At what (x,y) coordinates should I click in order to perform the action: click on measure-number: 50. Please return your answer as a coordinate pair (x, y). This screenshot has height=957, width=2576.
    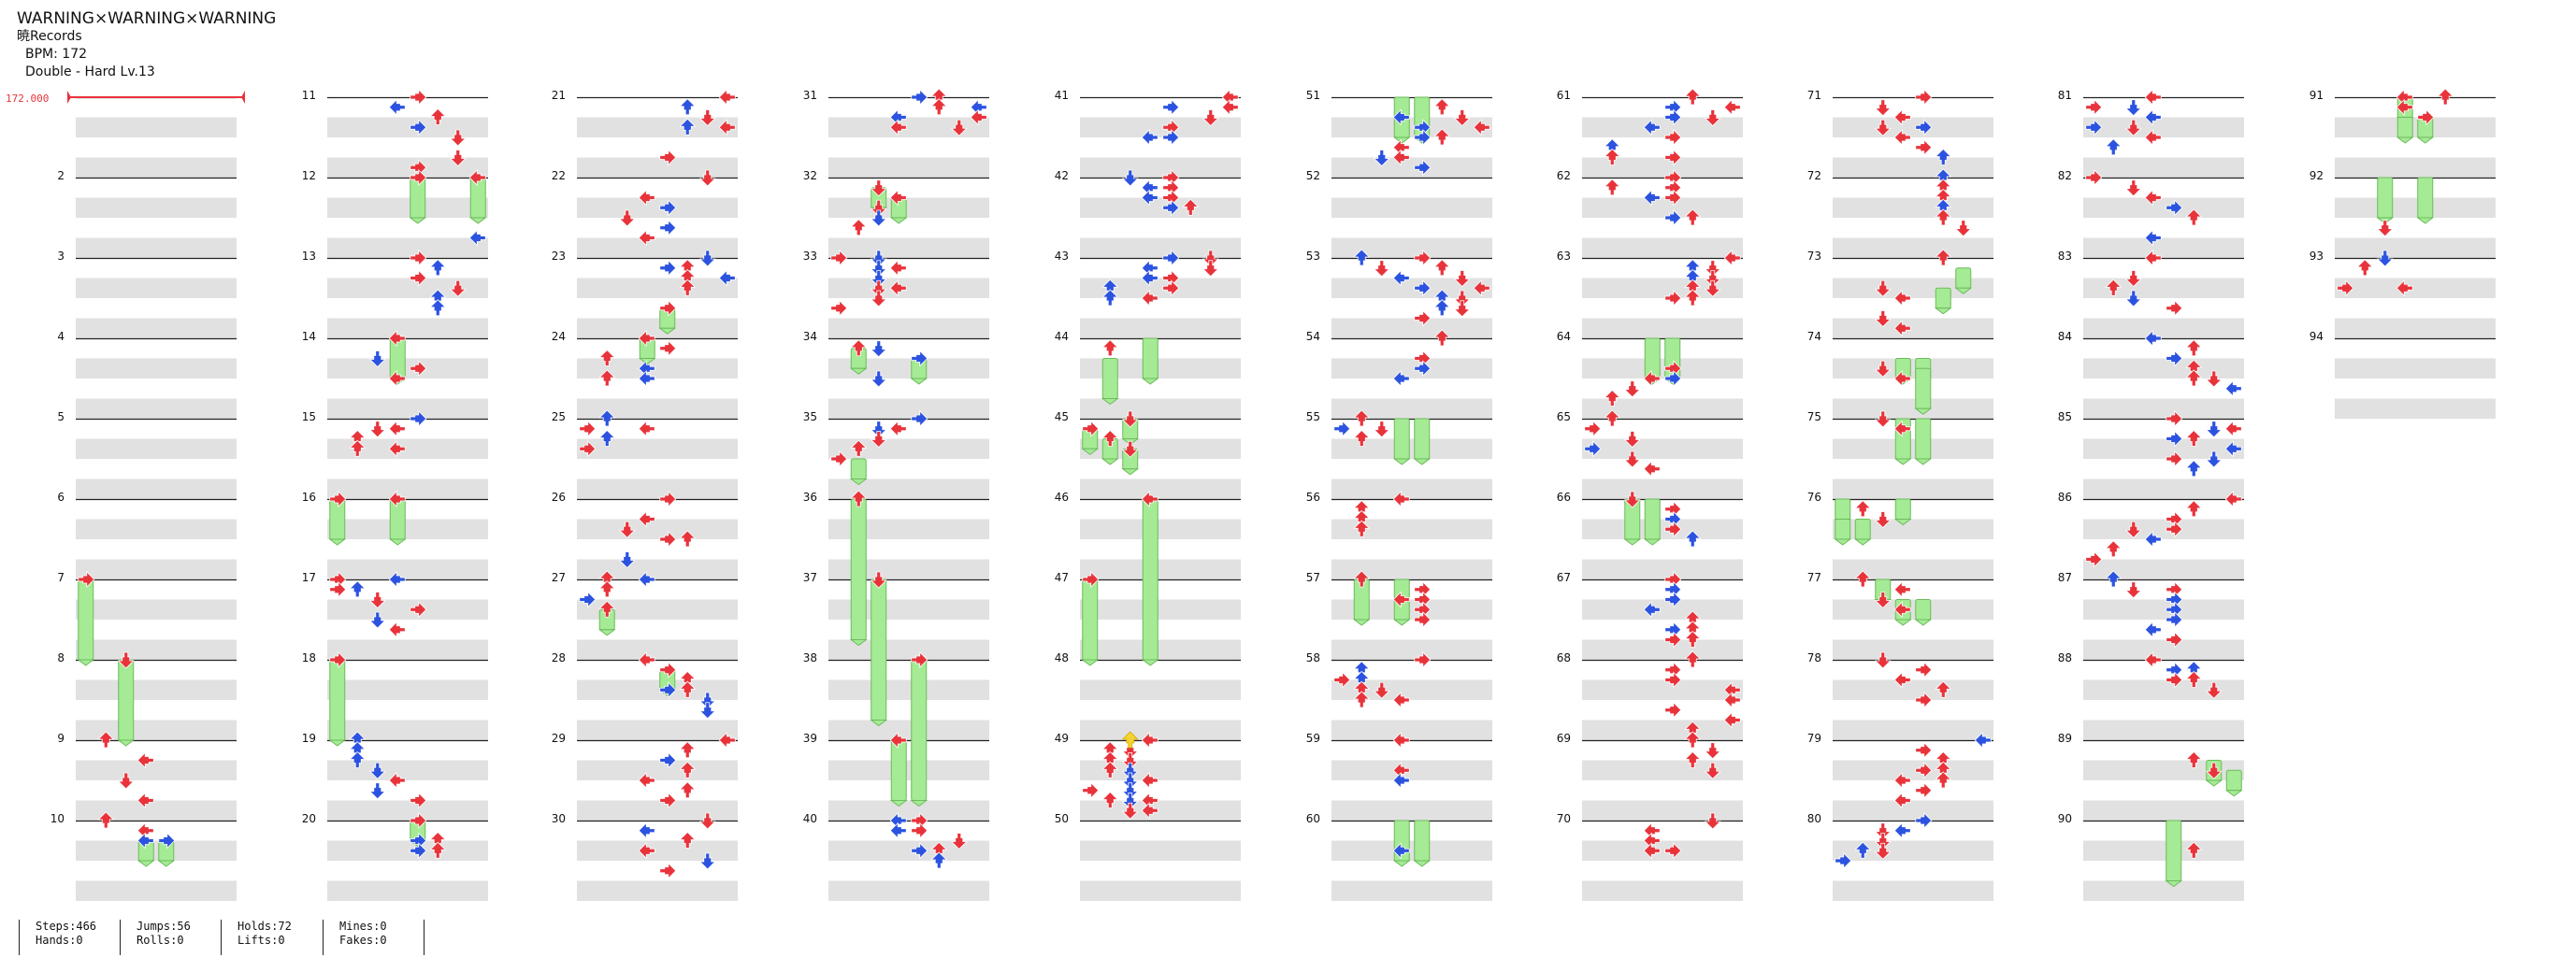
    Looking at the image, I should click on (1062, 818).